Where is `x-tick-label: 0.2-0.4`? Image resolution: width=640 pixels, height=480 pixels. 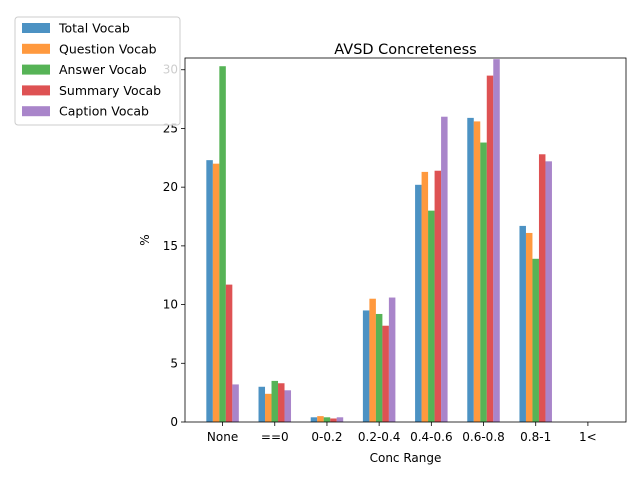
x-tick-label: 0.2-0.4 is located at coordinates (379, 437).